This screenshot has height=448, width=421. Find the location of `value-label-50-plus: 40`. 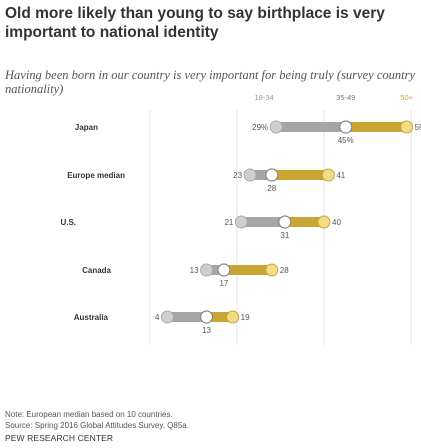

value-label-50-plus: 40 is located at coordinates (336, 222).